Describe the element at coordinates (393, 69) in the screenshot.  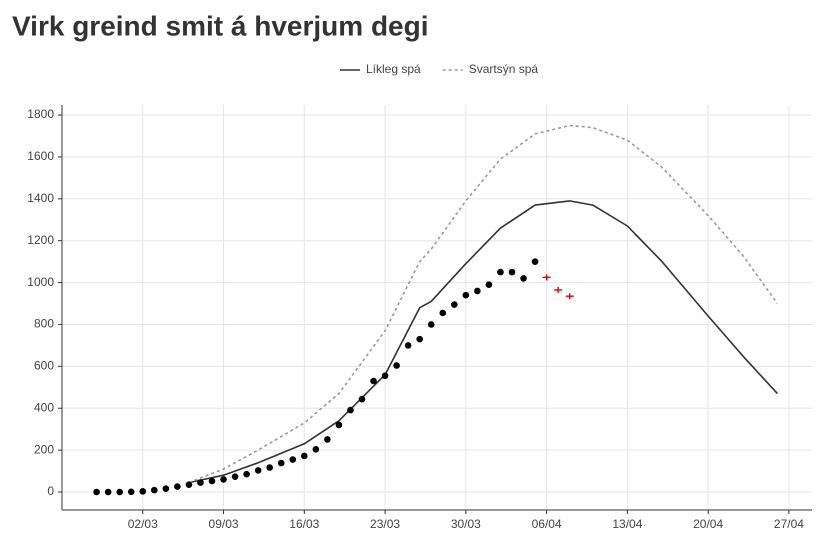
I see `legend-label: Líkleg spá` at that location.